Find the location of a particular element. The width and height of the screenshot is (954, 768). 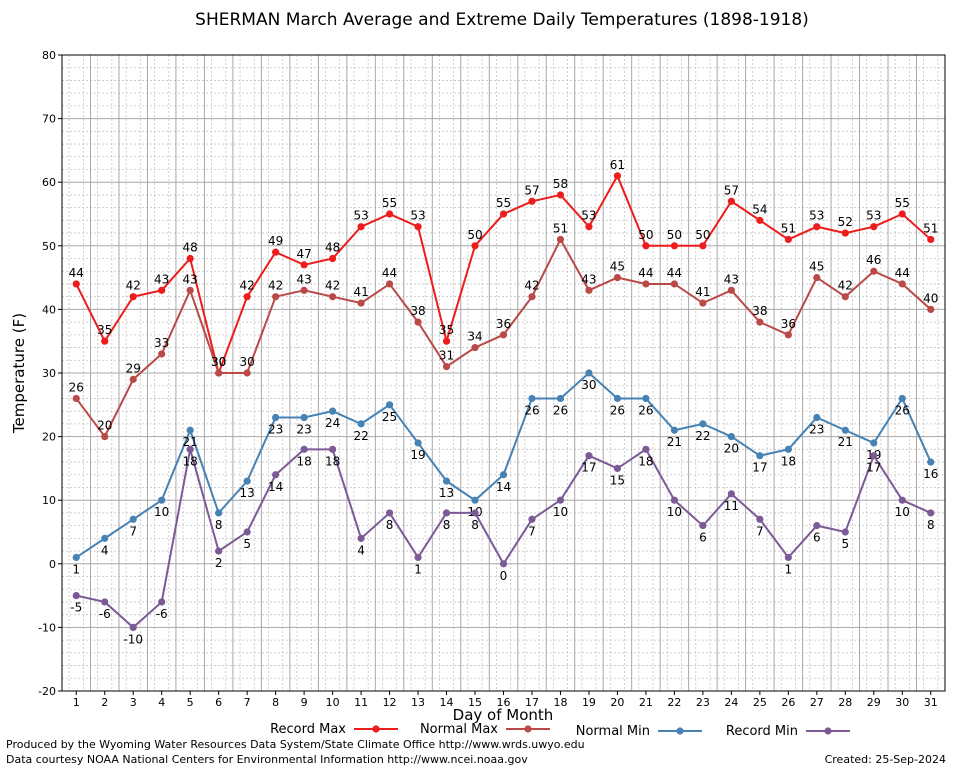

y-tick-label: 80 is located at coordinates (49, 55).